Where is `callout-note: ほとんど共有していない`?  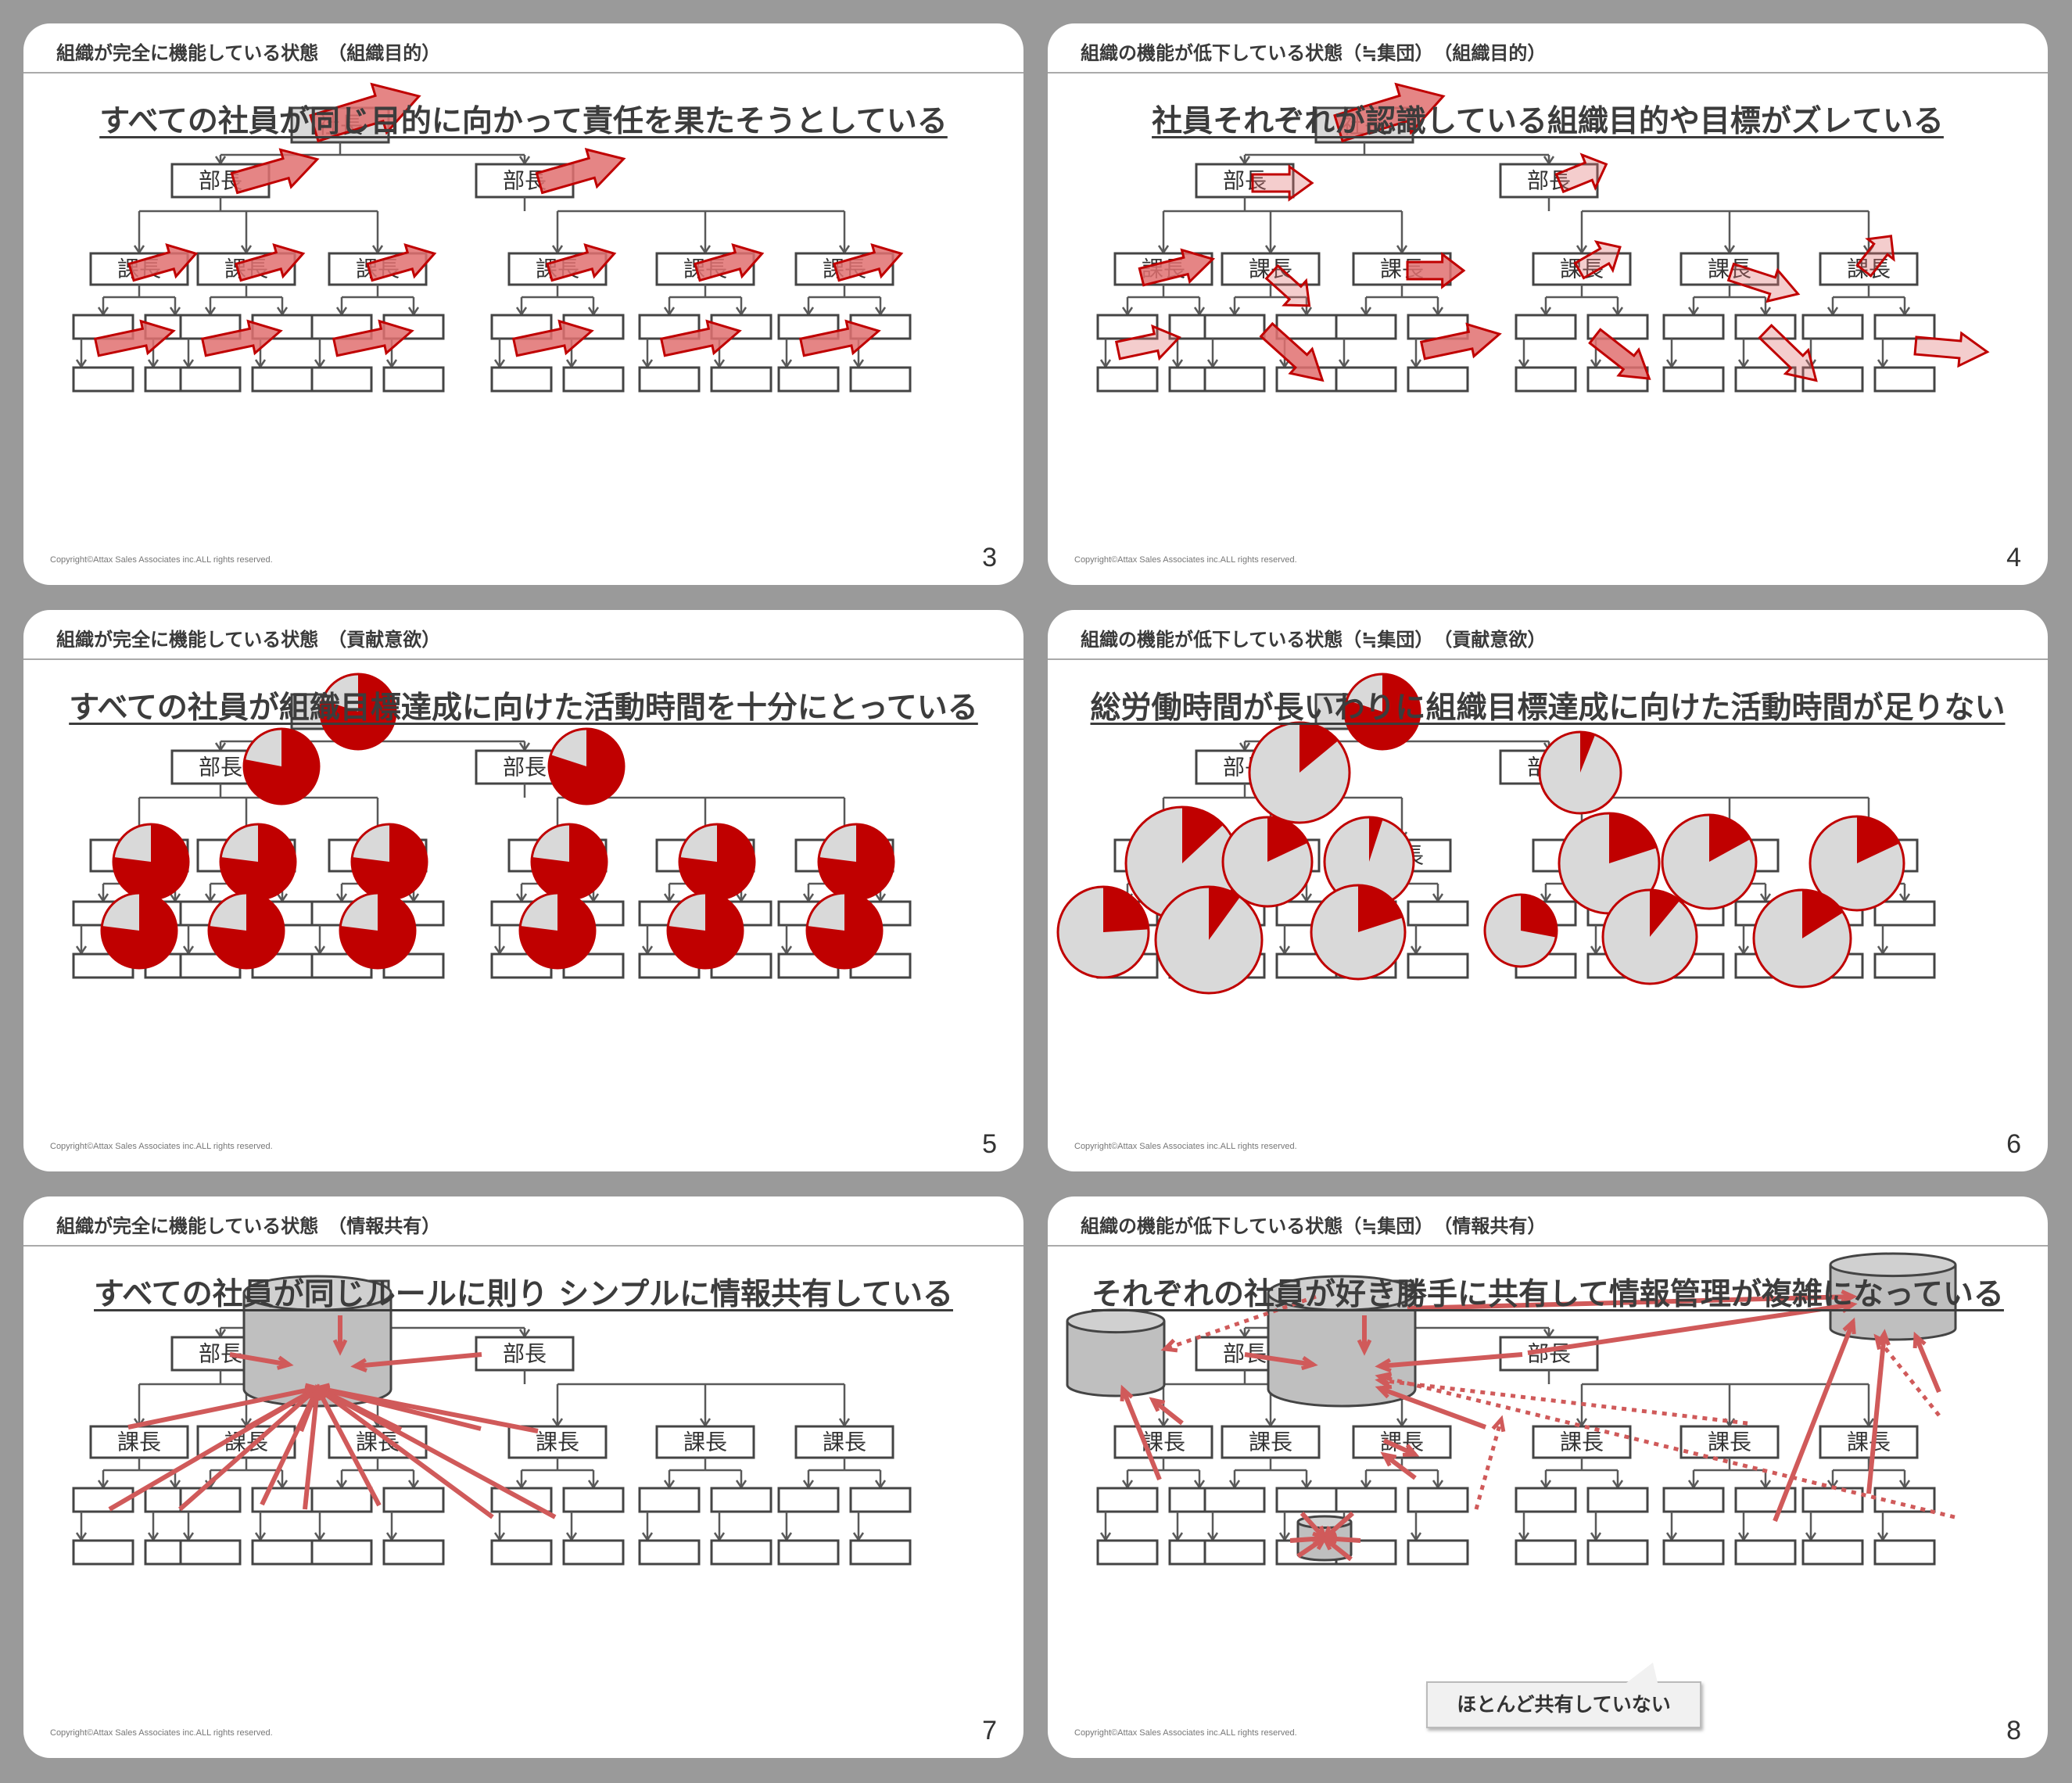 callout-note: ほとんど共有していない is located at coordinates (1564, 1695).